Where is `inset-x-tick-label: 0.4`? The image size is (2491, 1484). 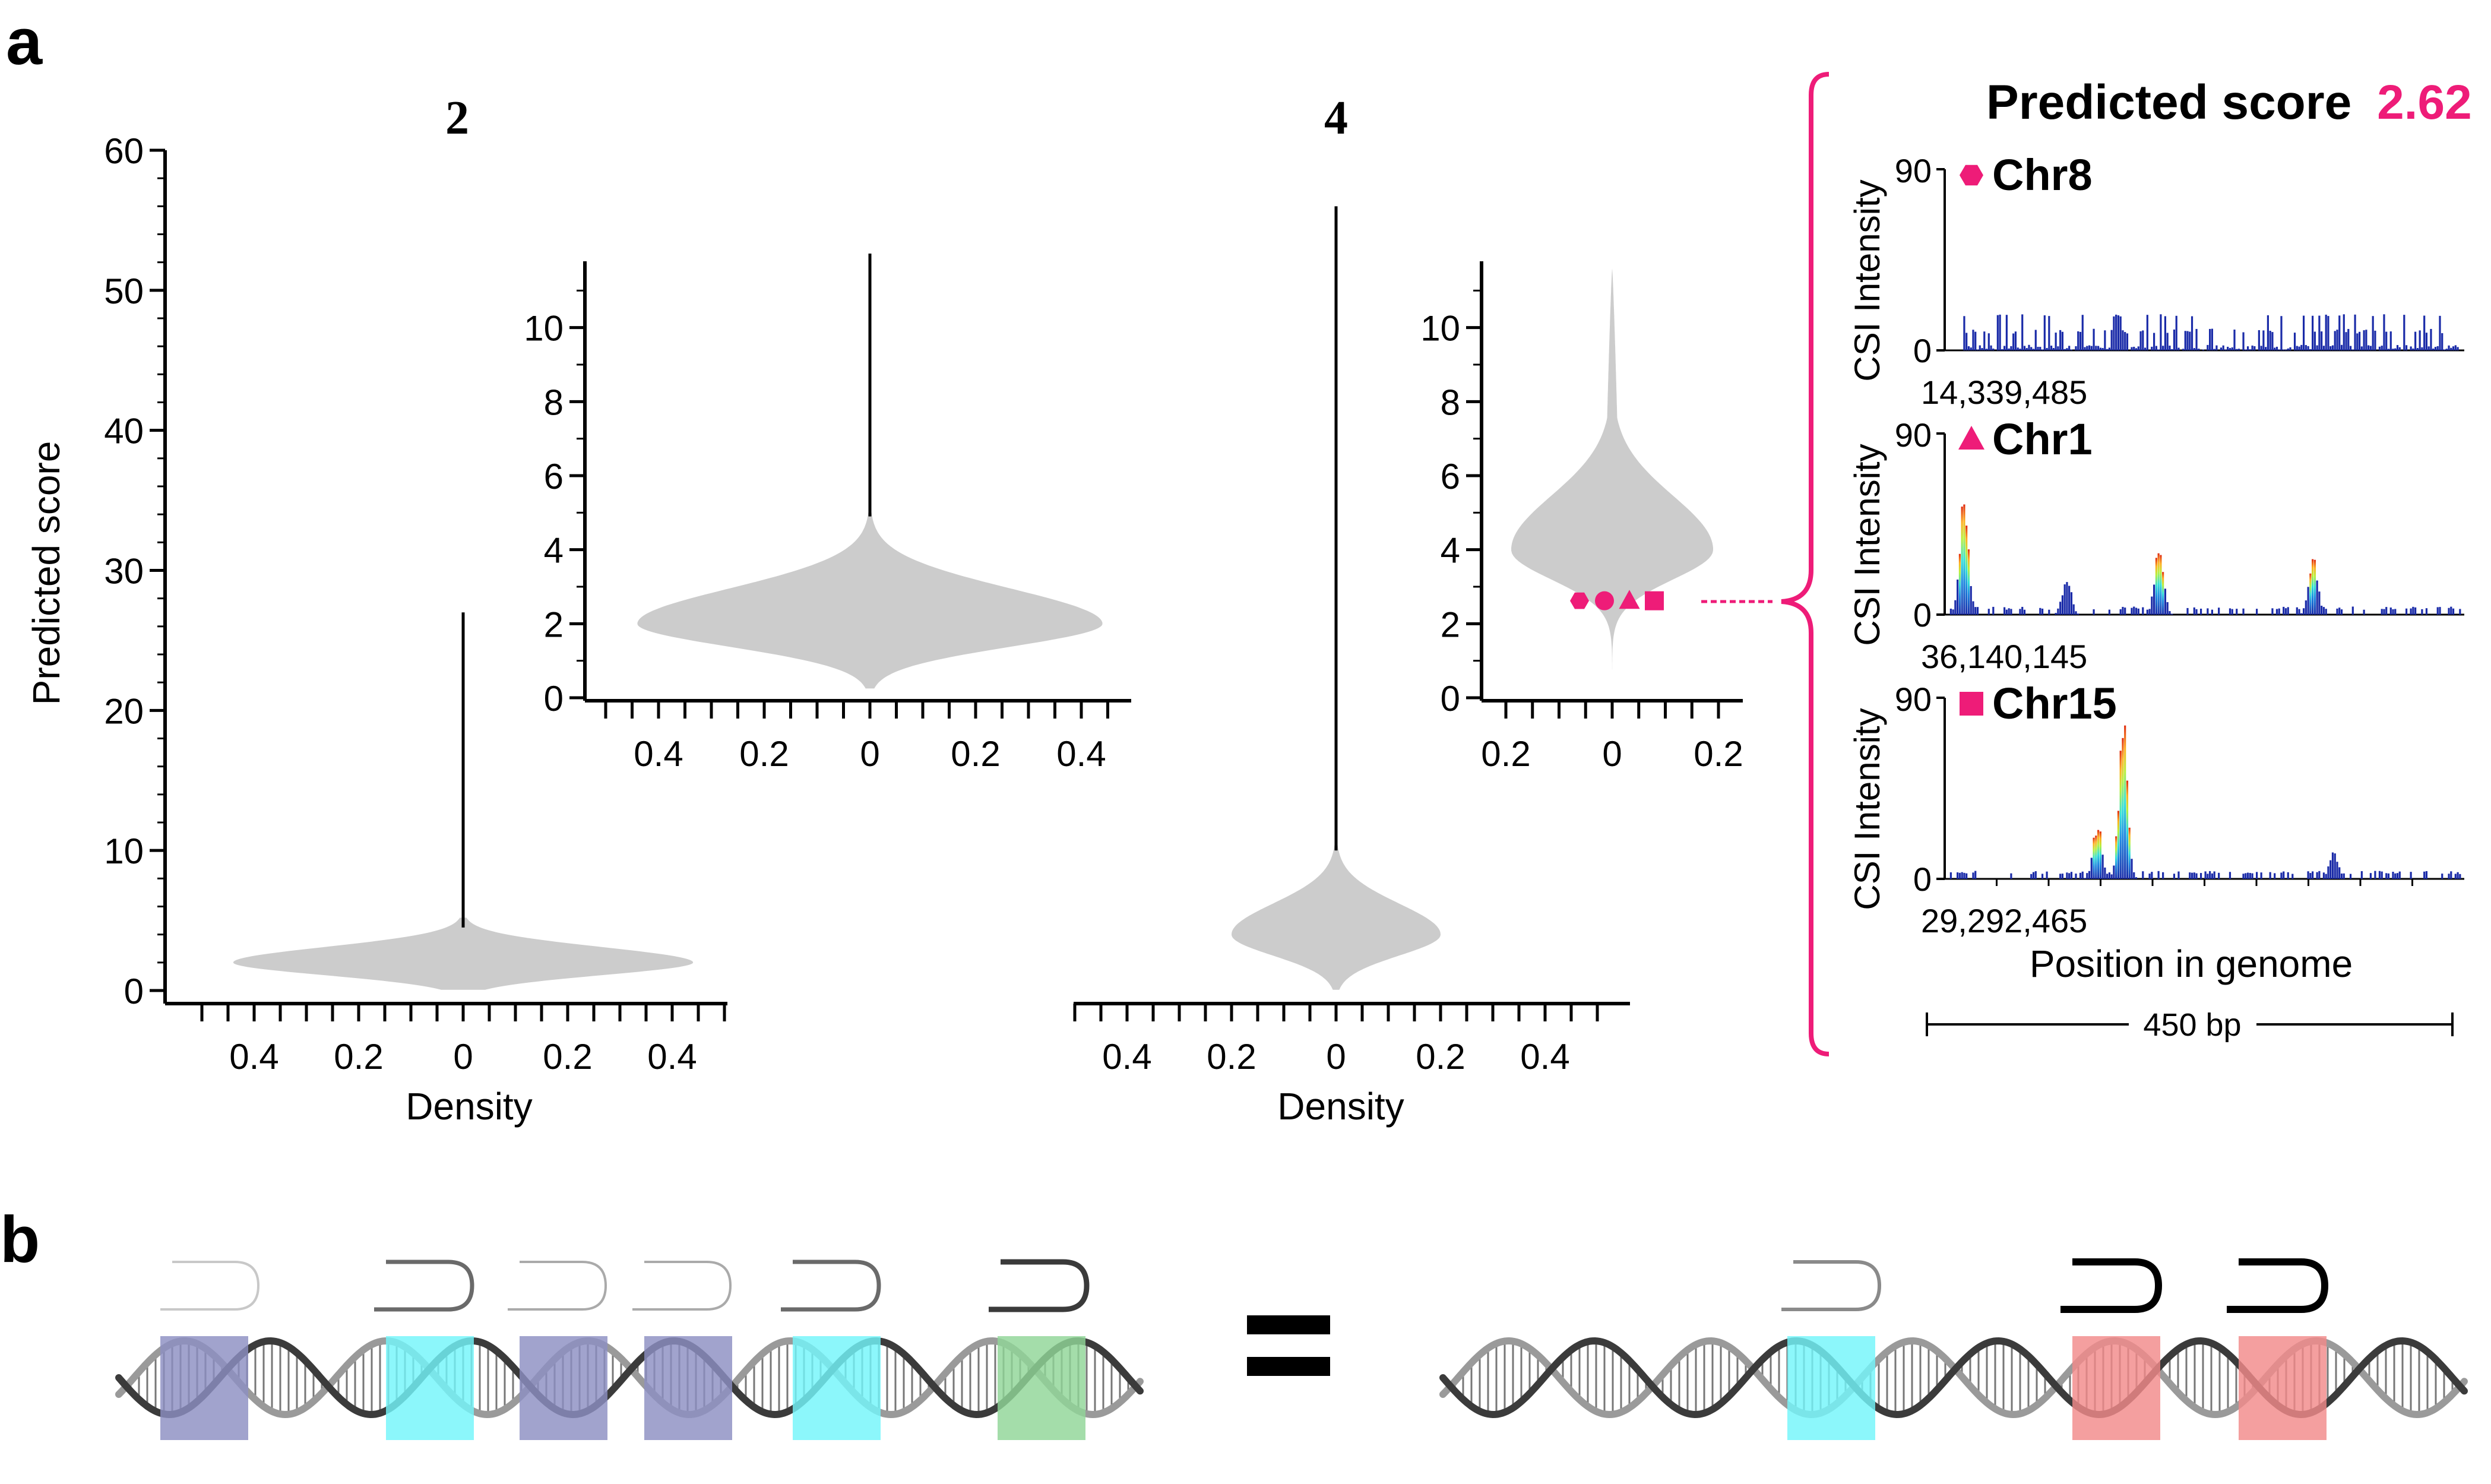 inset-x-tick-label: 0.4 is located at coordinates (658, 754).